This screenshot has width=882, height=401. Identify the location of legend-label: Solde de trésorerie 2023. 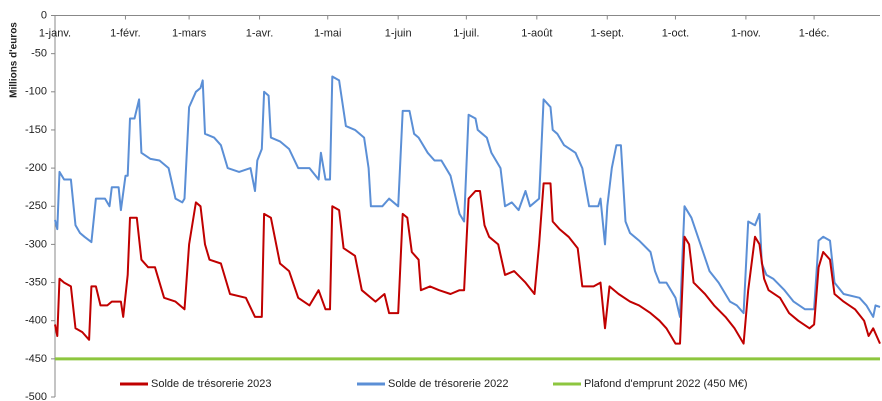
(211, 384).